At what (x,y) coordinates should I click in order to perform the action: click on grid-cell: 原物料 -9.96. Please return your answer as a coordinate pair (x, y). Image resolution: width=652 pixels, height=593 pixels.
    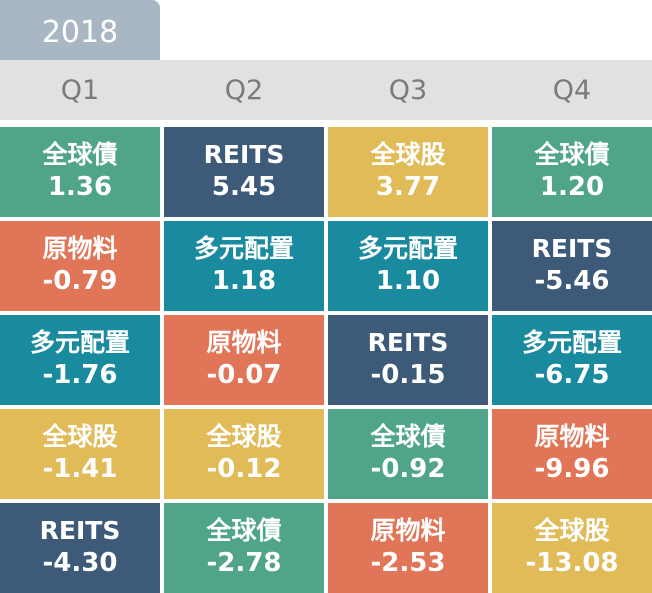
    Looking at the image, I should click on (572, 454).